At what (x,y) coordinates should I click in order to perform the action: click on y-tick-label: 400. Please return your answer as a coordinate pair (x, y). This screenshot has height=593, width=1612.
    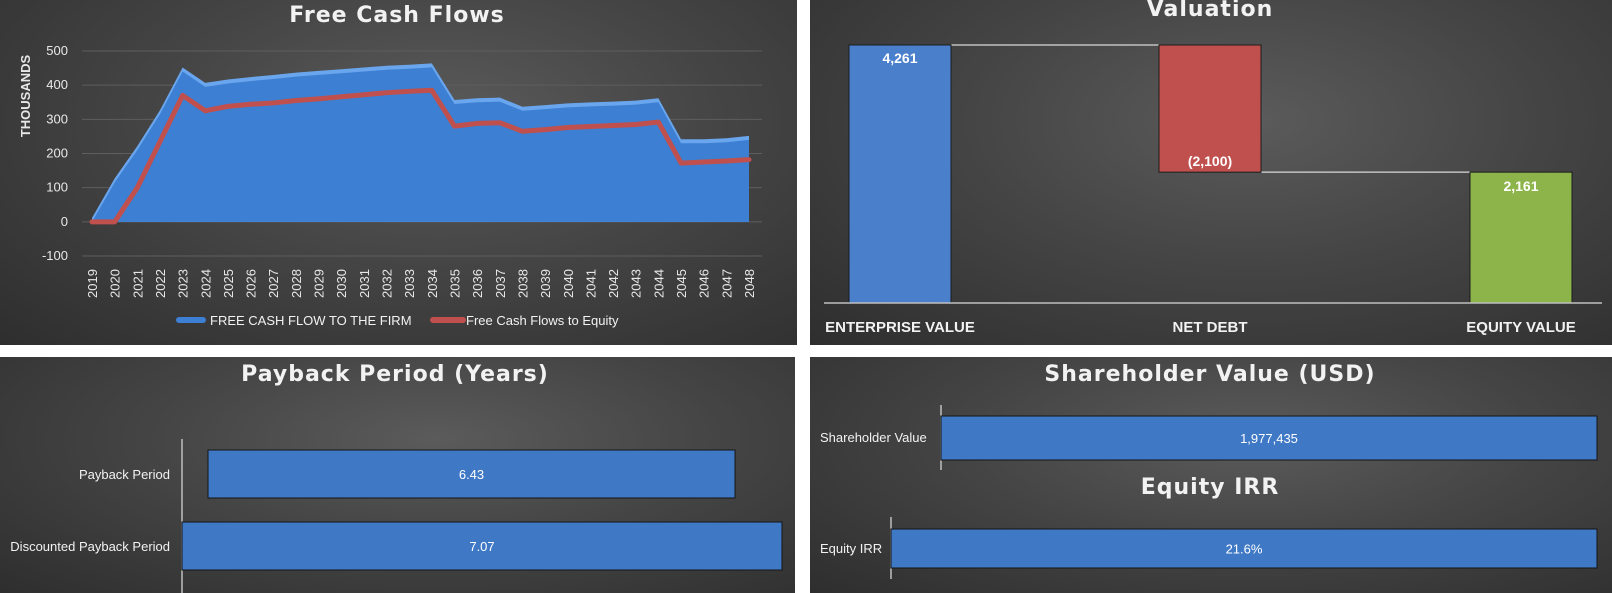
    Looking at the image, I should click on (57, 84).